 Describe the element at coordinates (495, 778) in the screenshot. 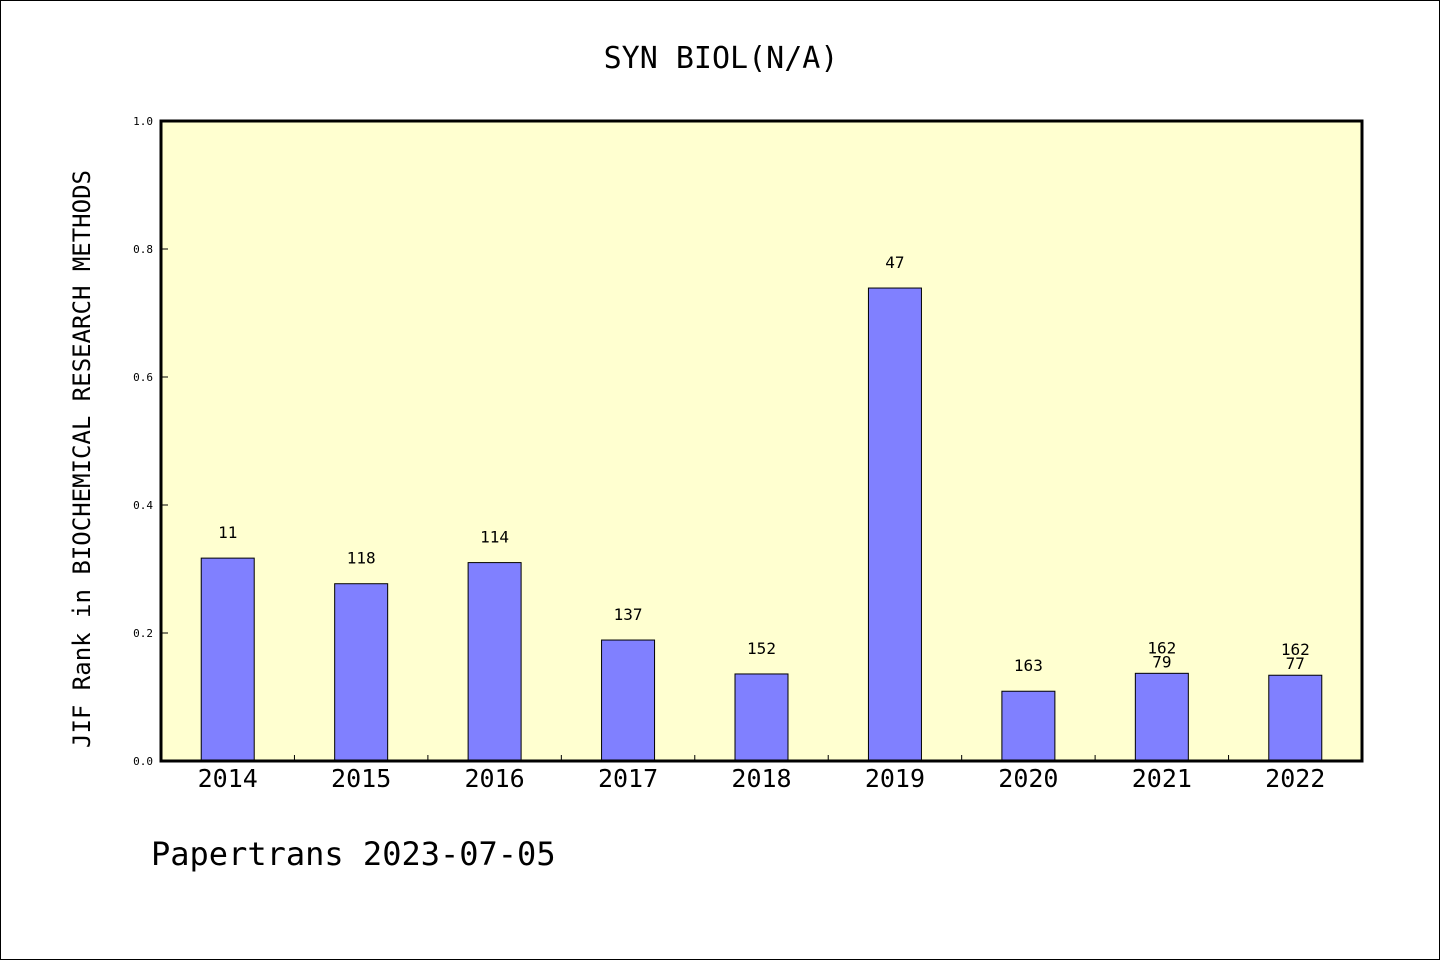

I see `x-tick-label: 2016` at that location.